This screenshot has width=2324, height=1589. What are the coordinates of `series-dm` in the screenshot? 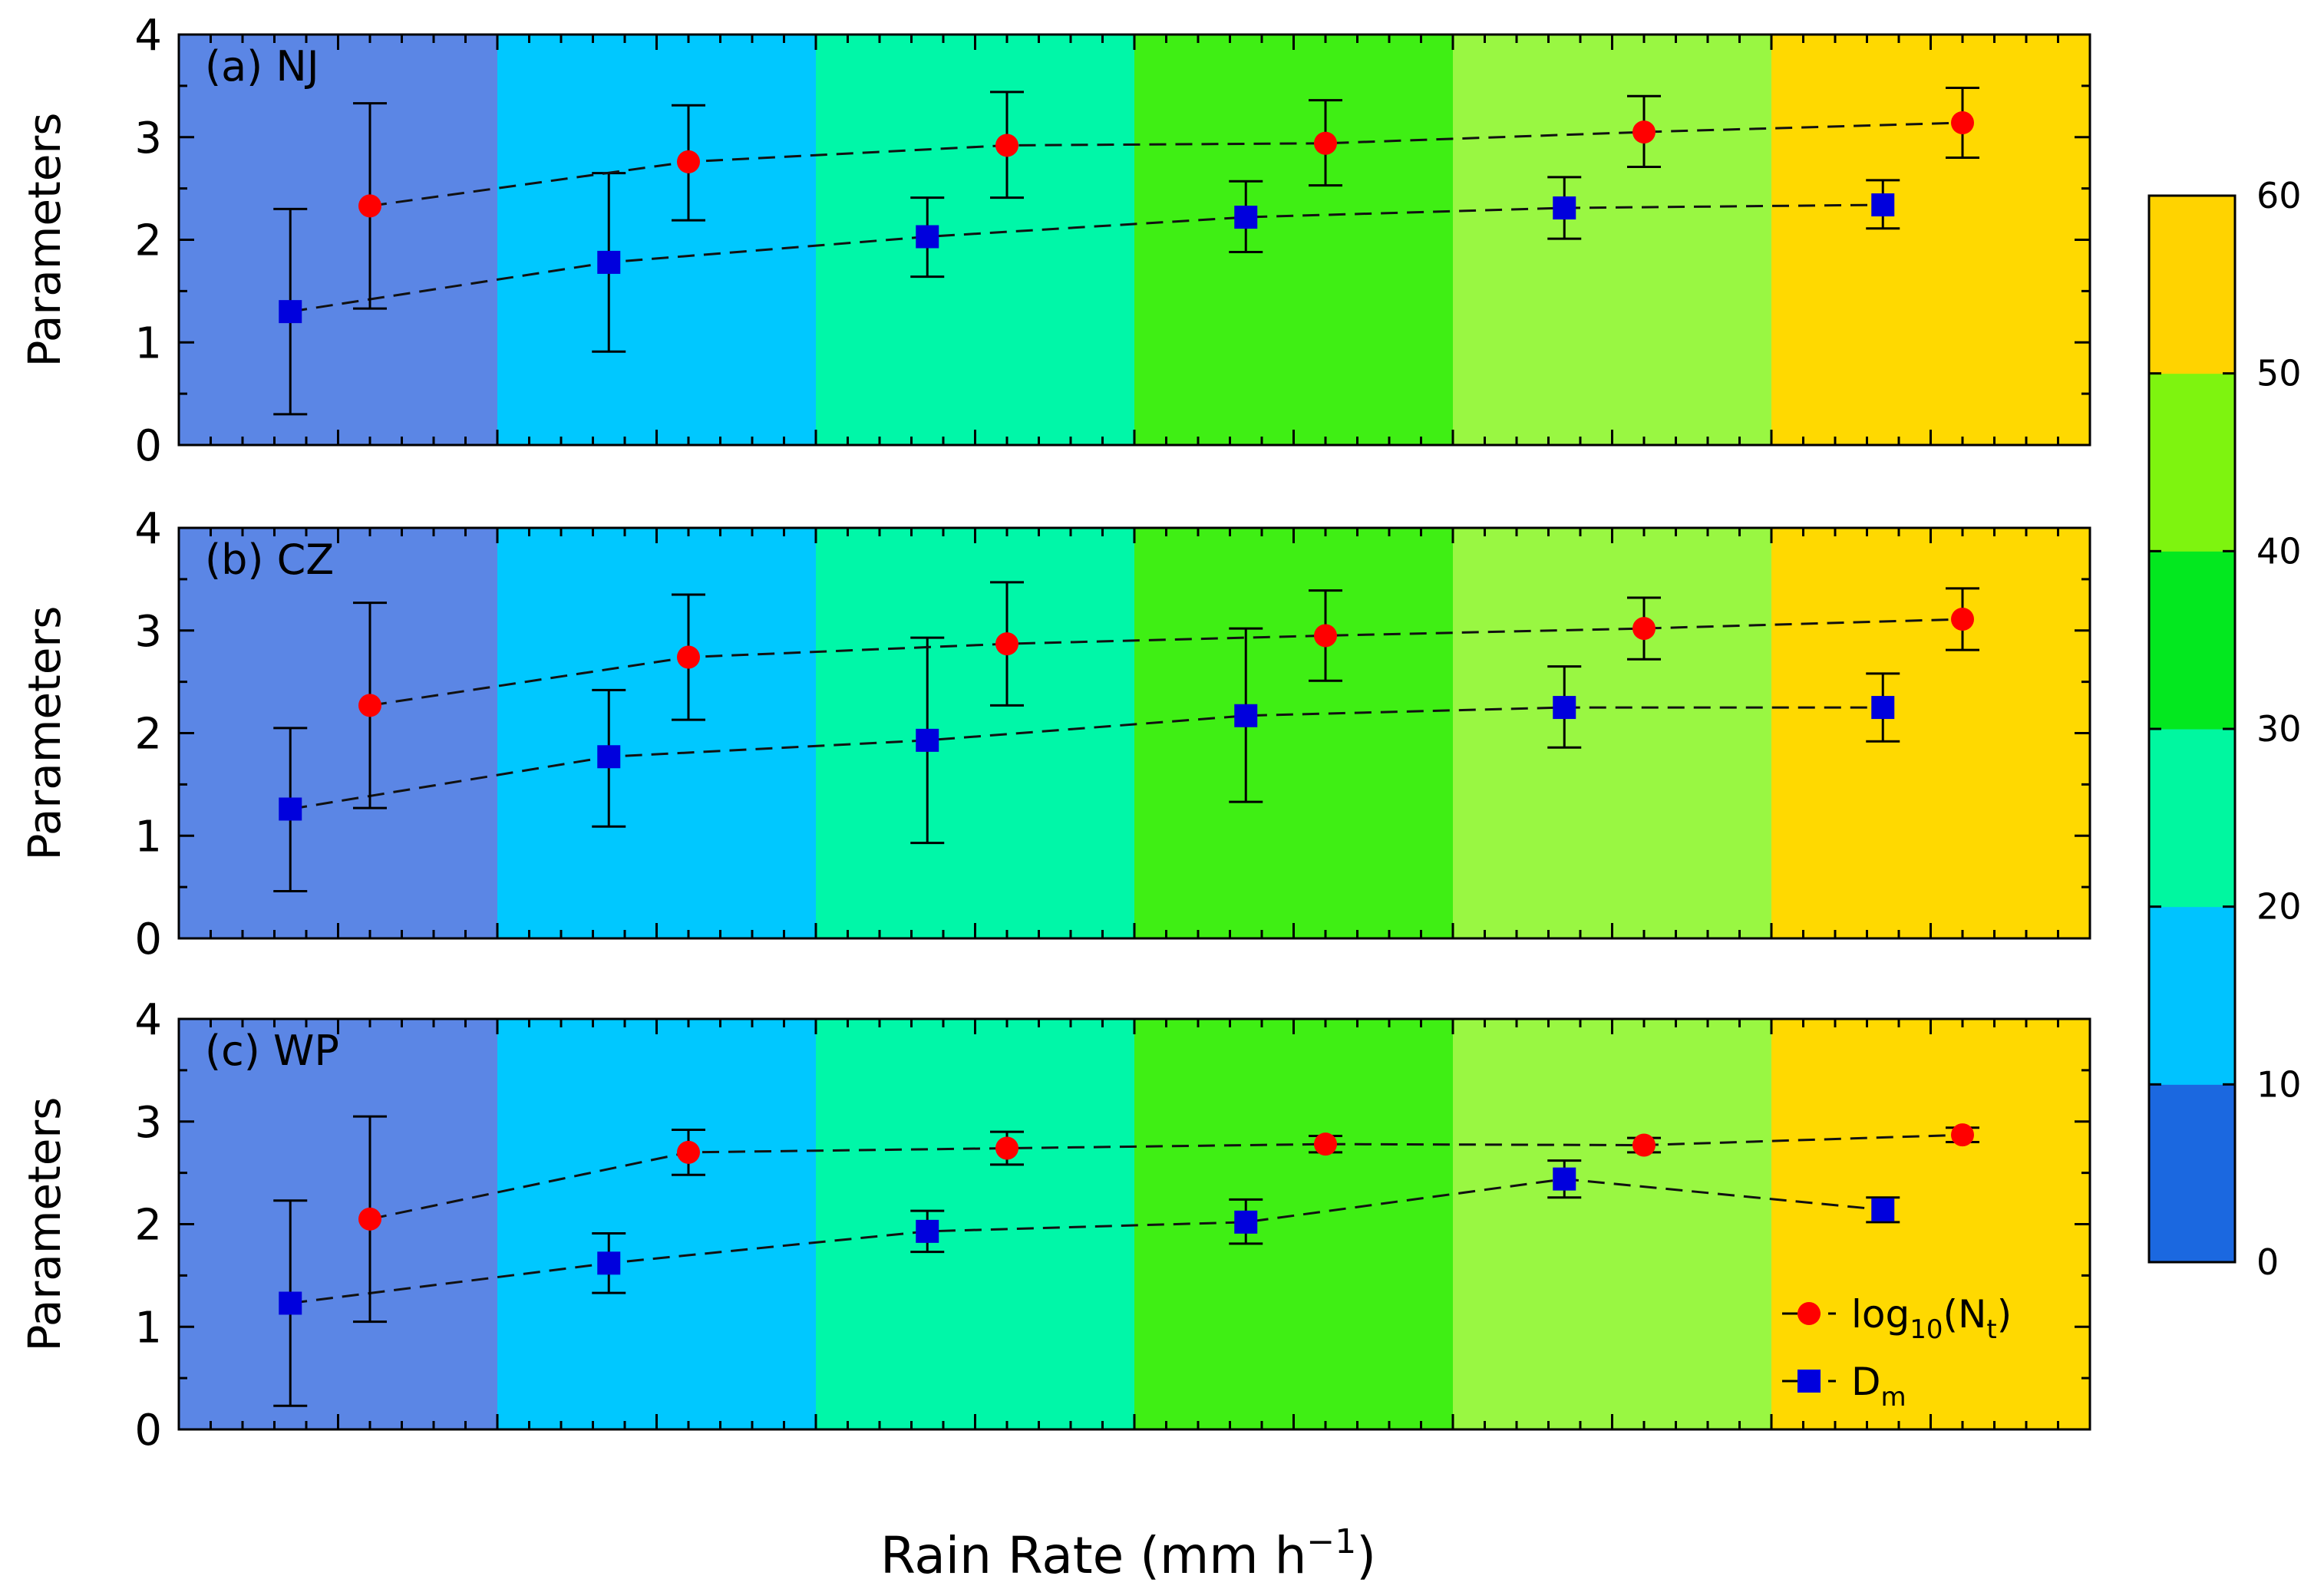 It's located at (1086, 759).